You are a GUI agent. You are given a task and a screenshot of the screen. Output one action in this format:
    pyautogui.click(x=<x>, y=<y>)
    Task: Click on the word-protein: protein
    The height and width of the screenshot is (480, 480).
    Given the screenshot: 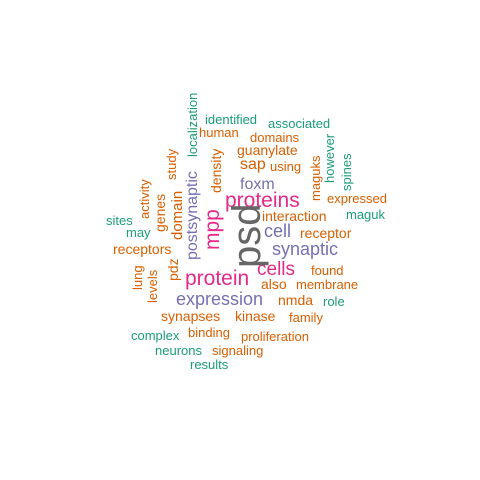 What is the action you would take?
    pyautogui.click(x=217, y=278)
    